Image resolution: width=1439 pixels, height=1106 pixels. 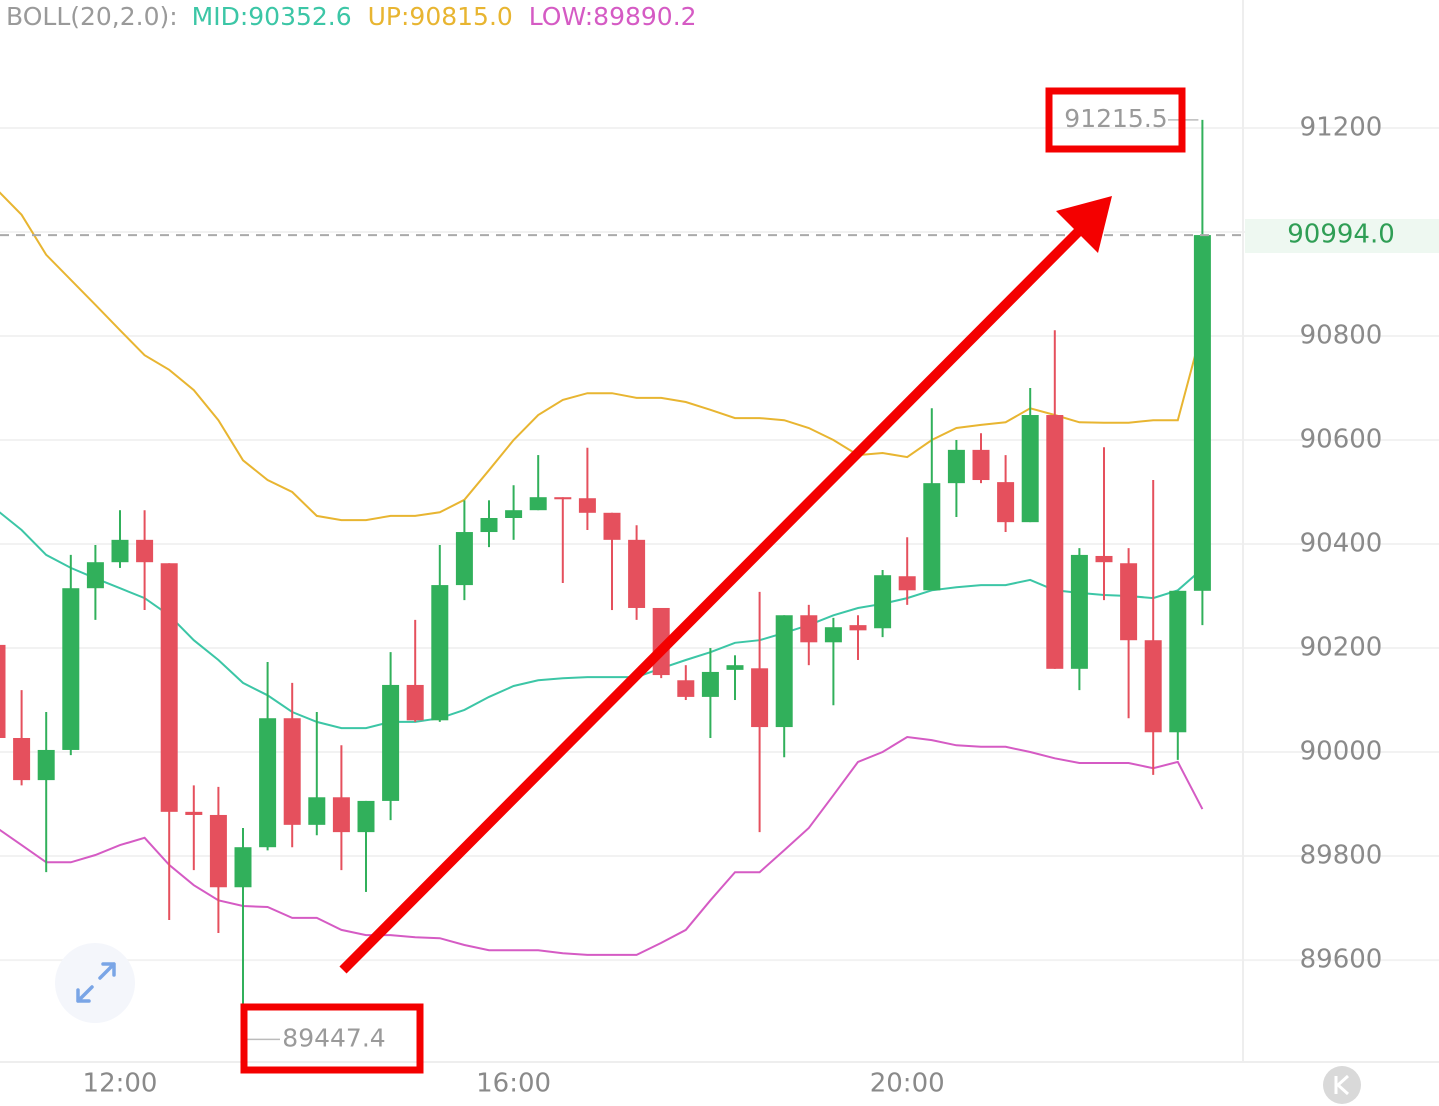 I want to click on last-price-label: 90994.0, so click(x=1341, y=235).